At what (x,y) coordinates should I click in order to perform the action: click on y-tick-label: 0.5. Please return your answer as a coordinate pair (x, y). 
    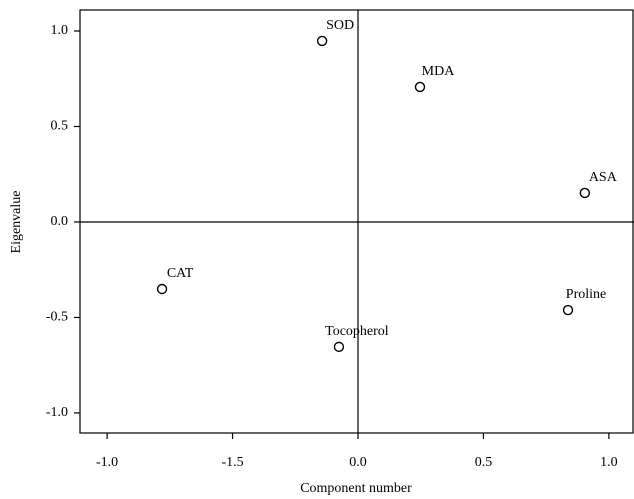
    Looking at the image, I should click on (60, 126).